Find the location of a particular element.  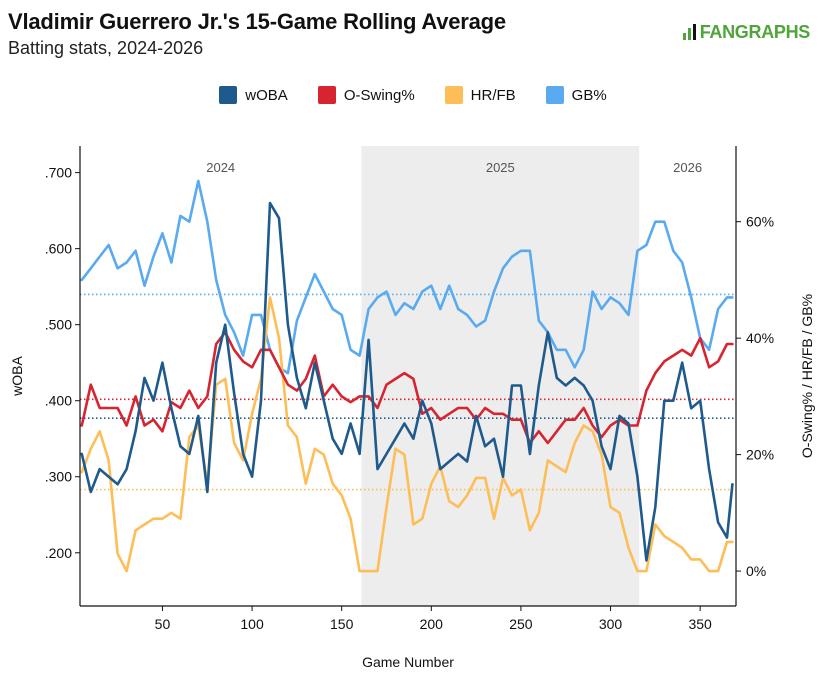

season-label-2024: 2024 is located at coordinates (220, 167).